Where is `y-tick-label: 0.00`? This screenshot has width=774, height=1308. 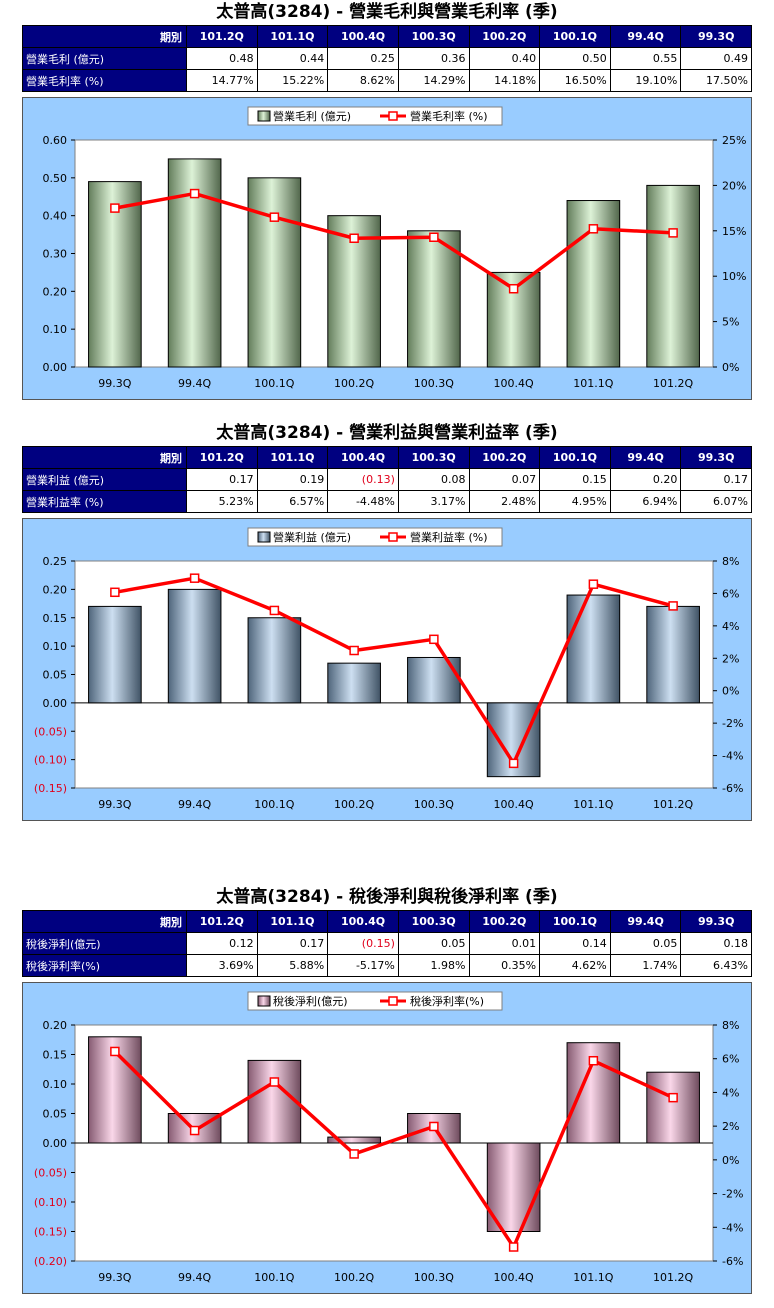 y-tick-label: 0.00 is located at coordinates (55, 1143).